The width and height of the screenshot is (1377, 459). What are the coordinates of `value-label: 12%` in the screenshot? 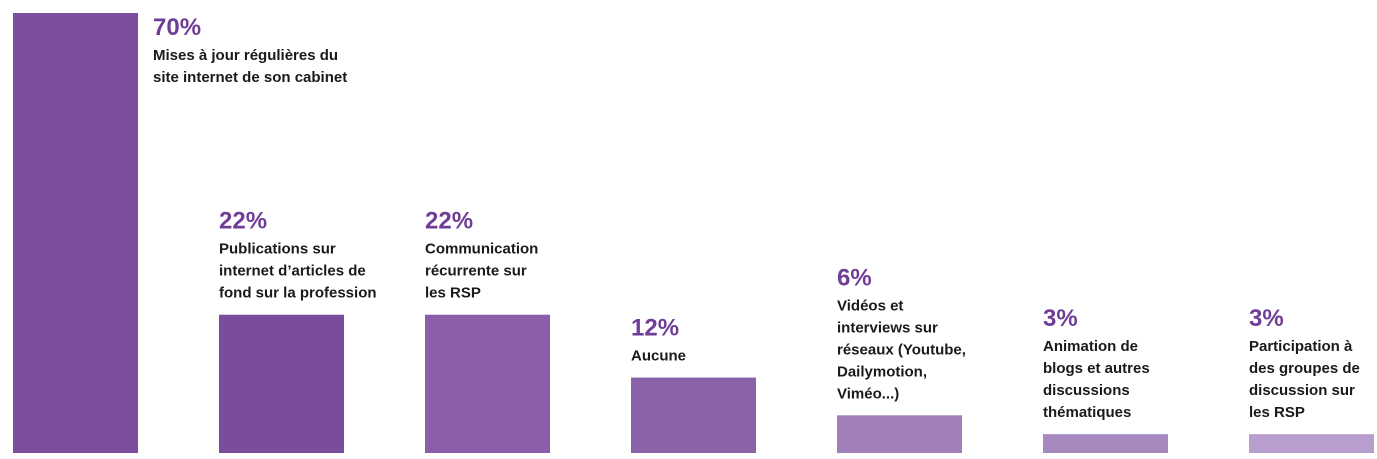 It's located at (655, 328).